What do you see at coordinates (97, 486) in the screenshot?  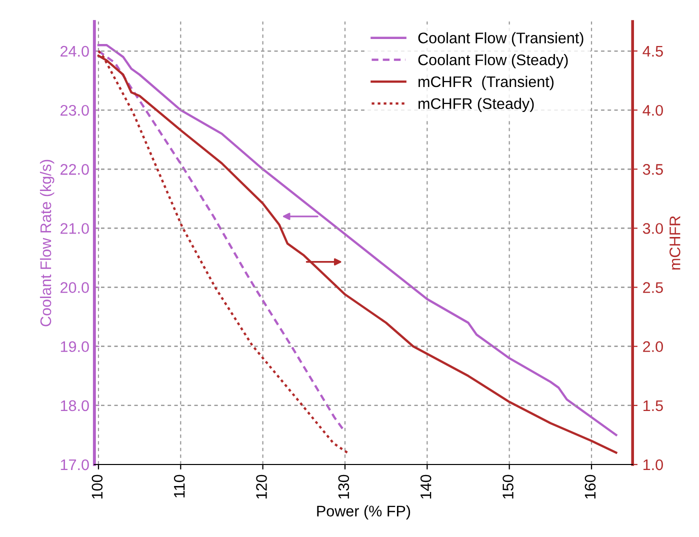 I see `x-tick-label: 100` at bounding box center [97, 486].